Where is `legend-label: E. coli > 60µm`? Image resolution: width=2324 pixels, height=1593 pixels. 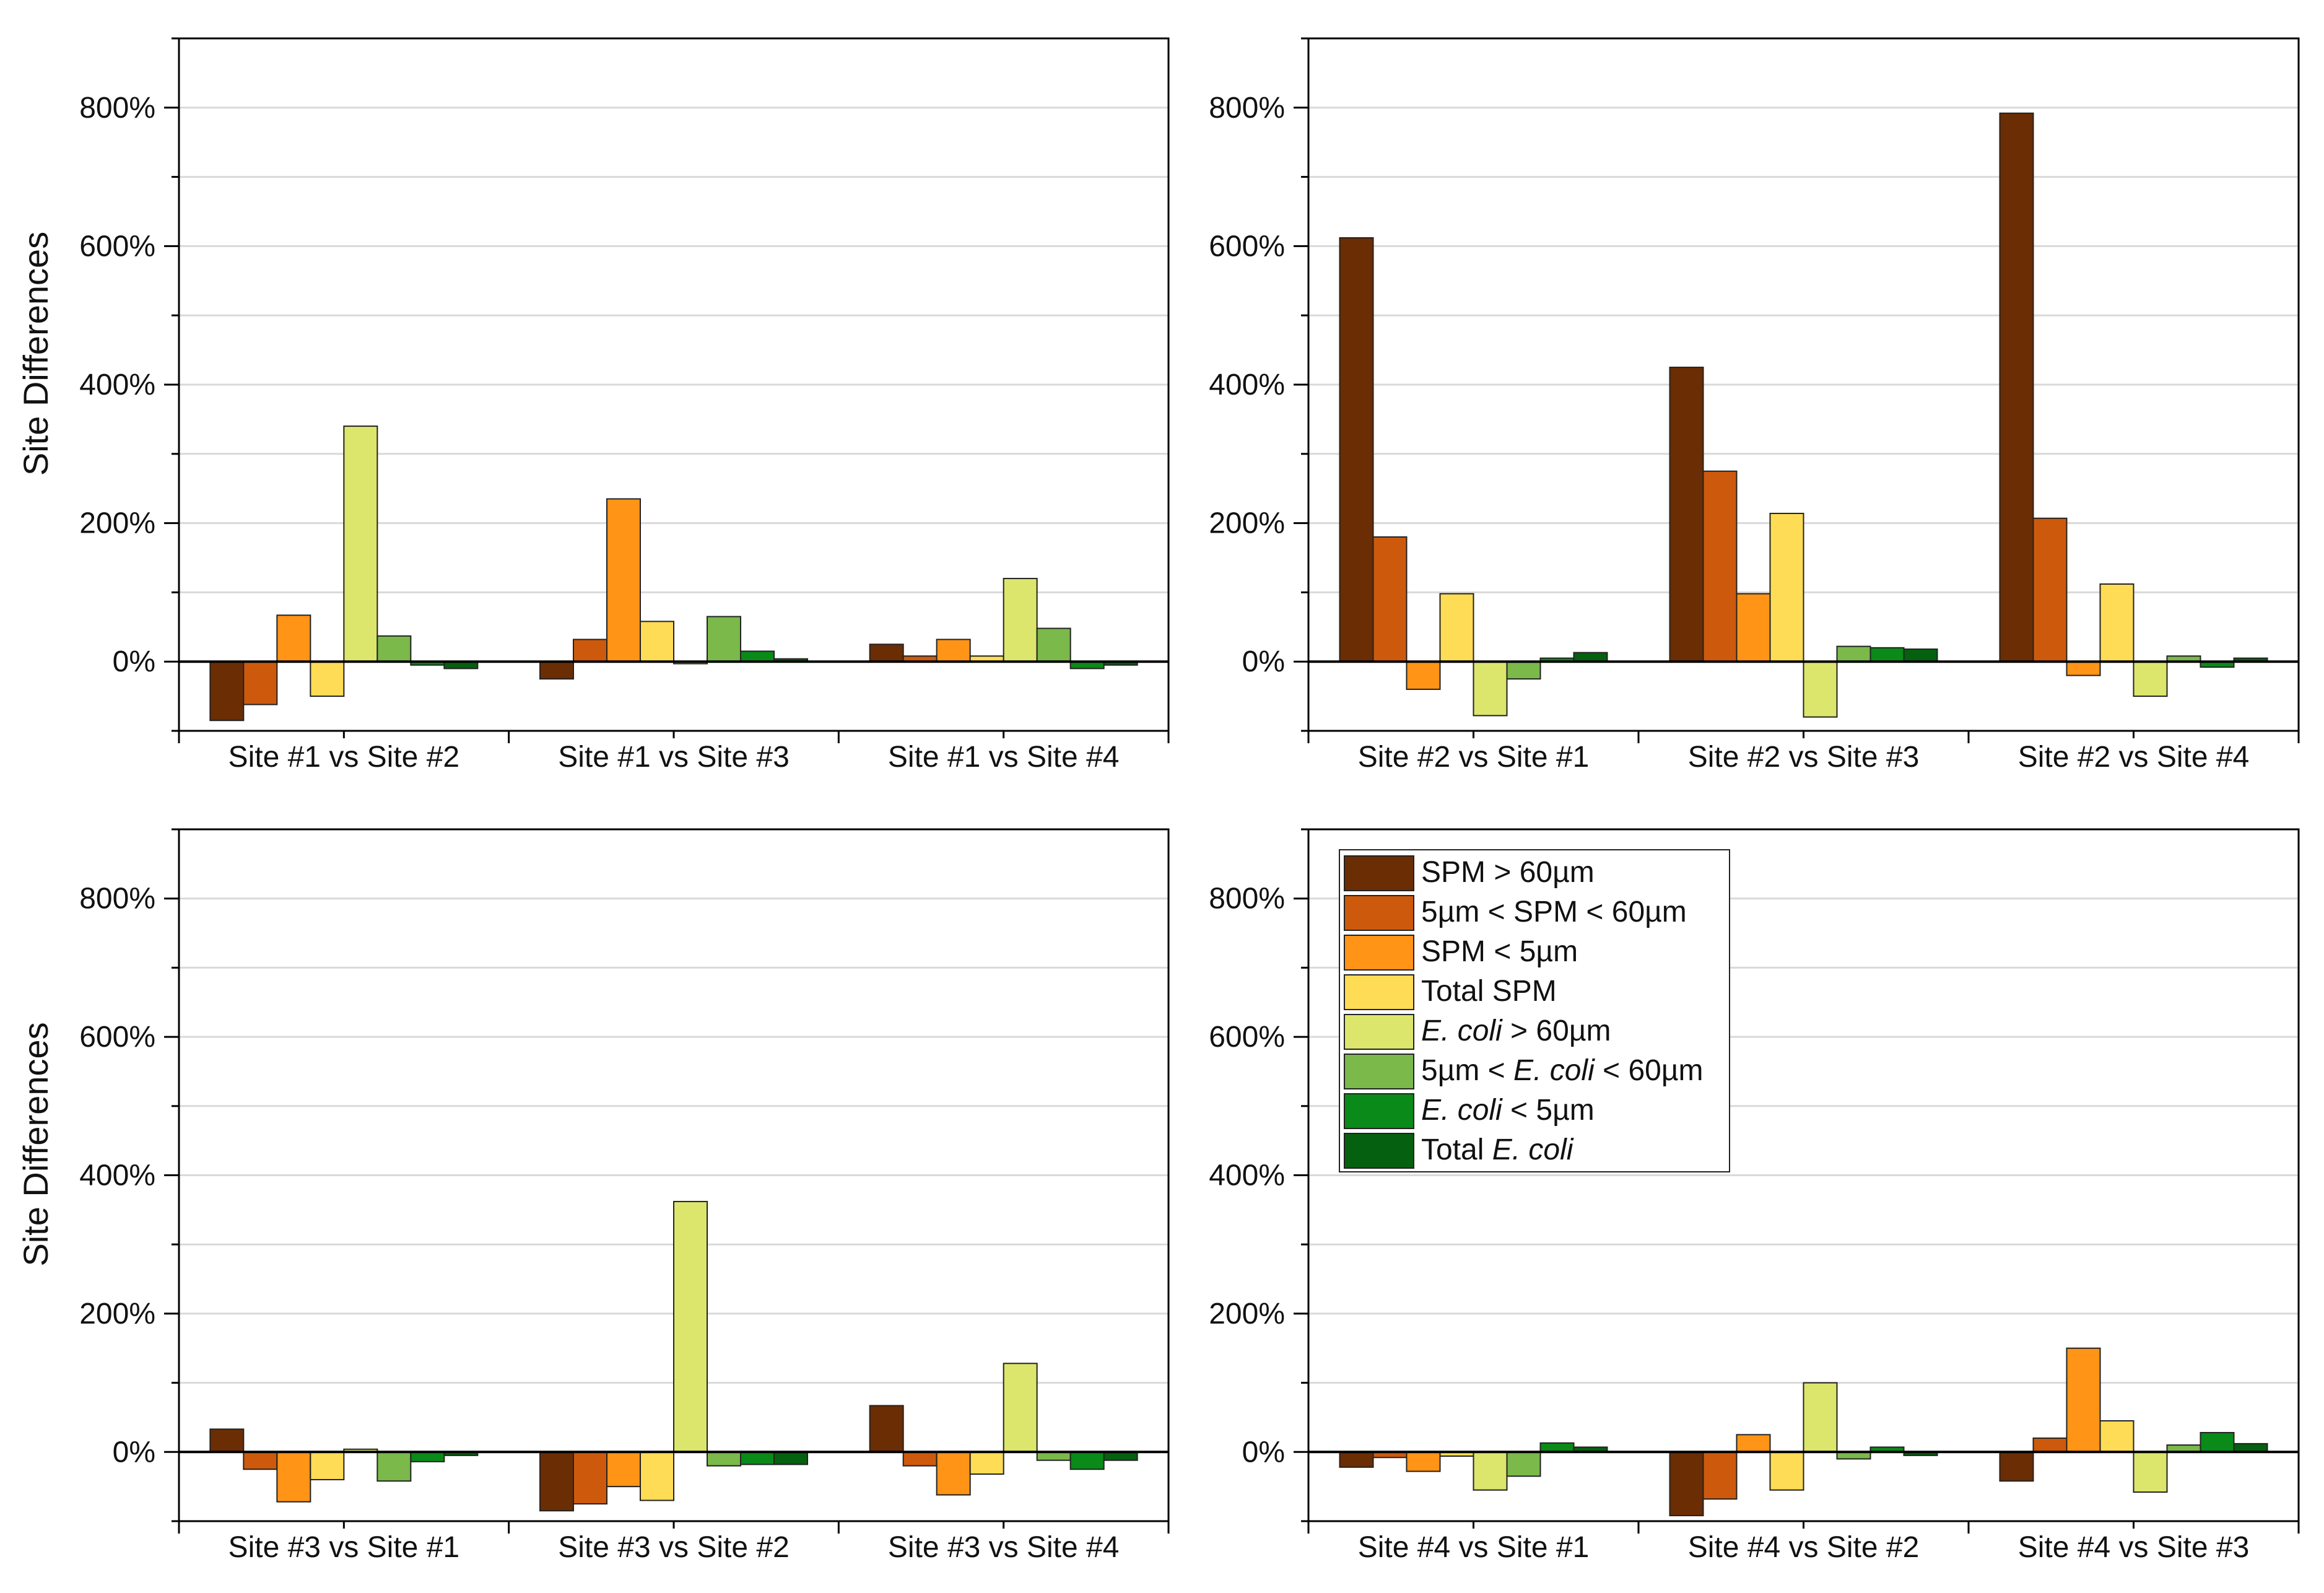
legend-label: E. coli > 60µm is located at coordinates (1516, 1031).